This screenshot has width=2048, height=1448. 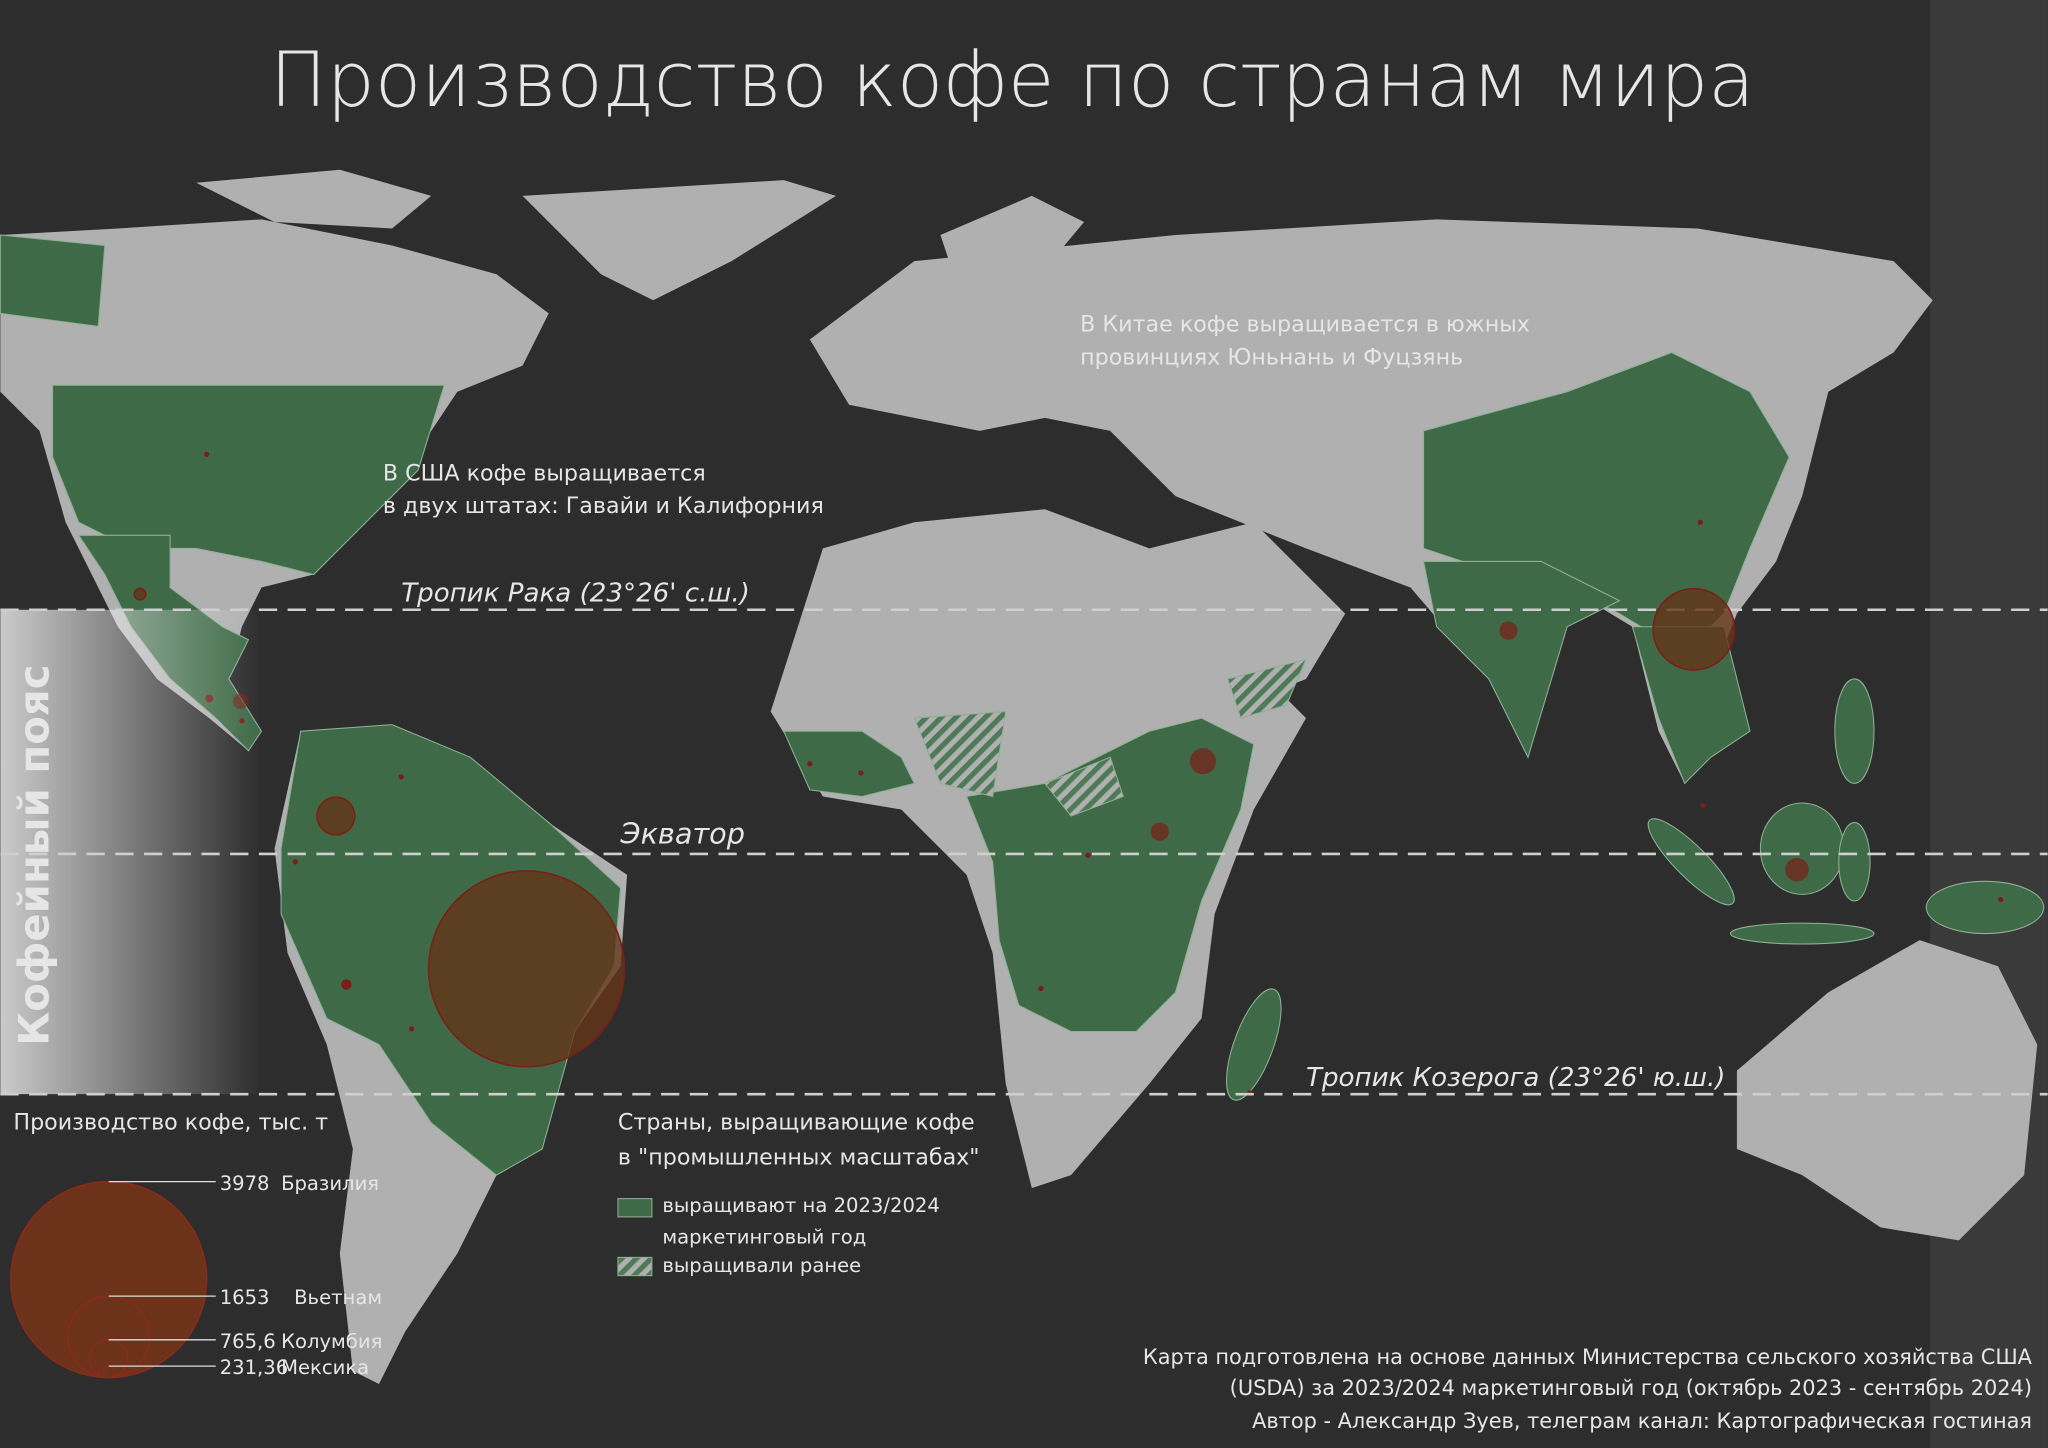 I want to click on legend-country: Бразилия, so click(x=330, y=1183).